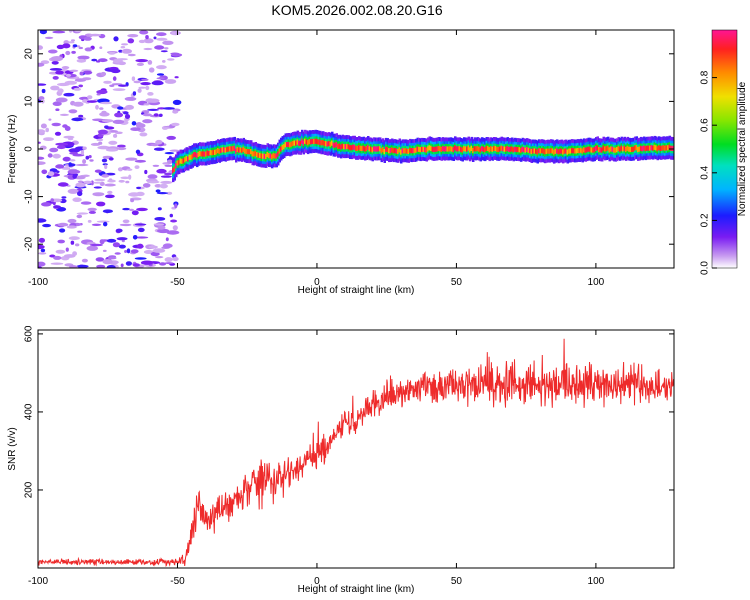  What do you see at coordinates (29, 101) in the screenshot?
I see `y-tick-label: 10` at bounding box center [29, 101].